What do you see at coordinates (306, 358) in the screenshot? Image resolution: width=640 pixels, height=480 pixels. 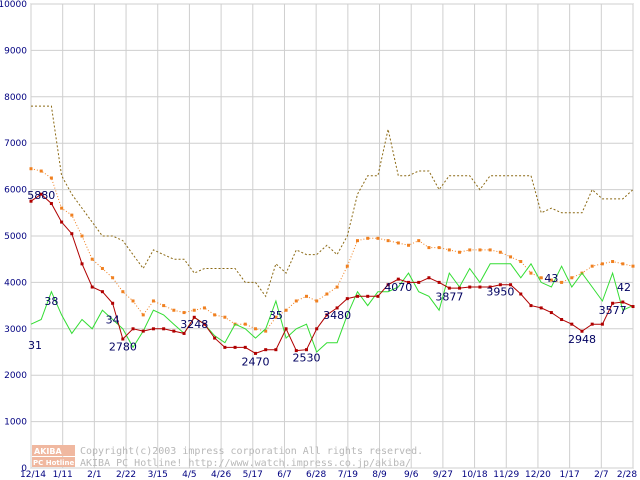 I see `data-label: 2530` at bounding box center [306, 358].